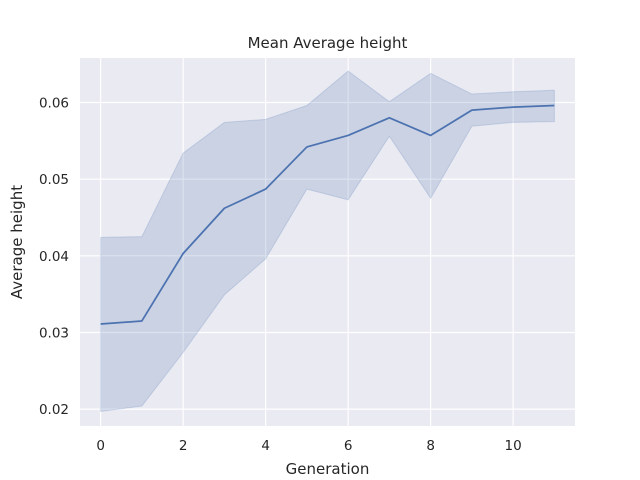 The height and width of the screenshot is (480, 640). What do you see at coordinates (513, 446) in the screenshot?
I see `x-tick-label: 10` at bounding box center [513, 446].